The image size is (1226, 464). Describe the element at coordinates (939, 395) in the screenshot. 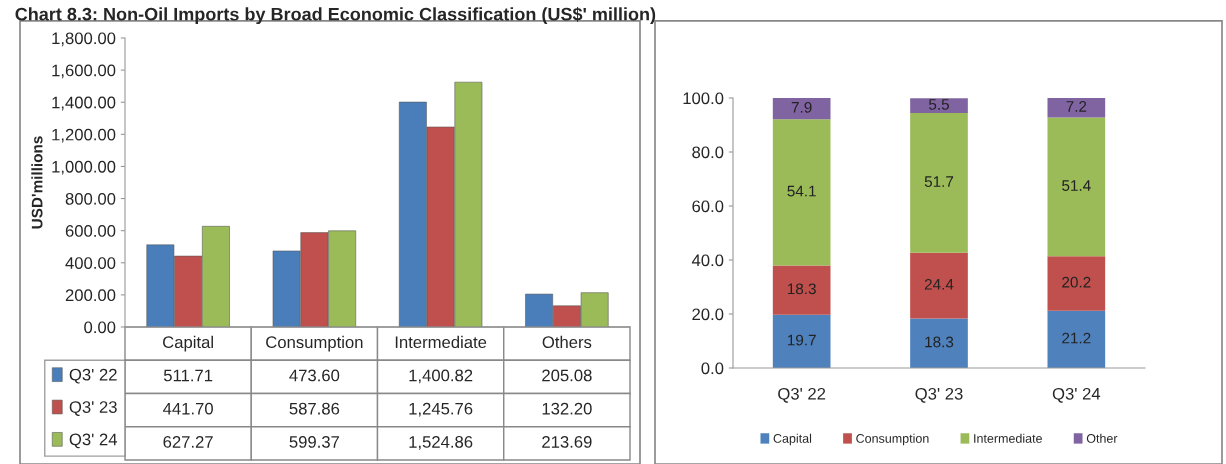

I see `x-tick-label: Q3' 23` at that location.